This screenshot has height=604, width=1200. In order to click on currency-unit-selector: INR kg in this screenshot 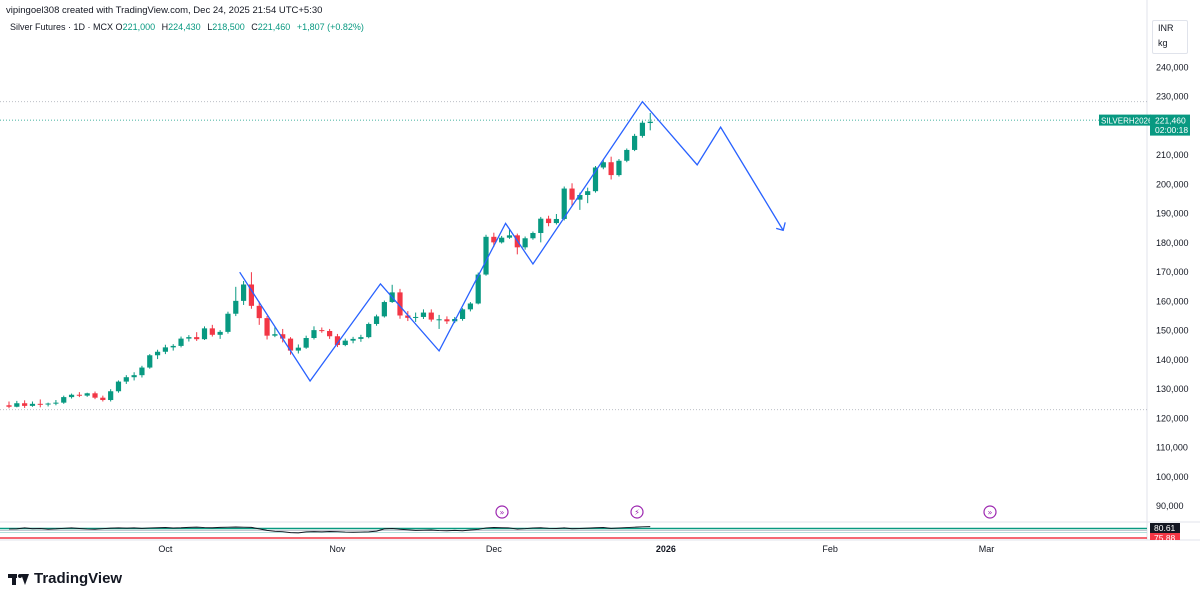, I will do `click(1170, 37)`.